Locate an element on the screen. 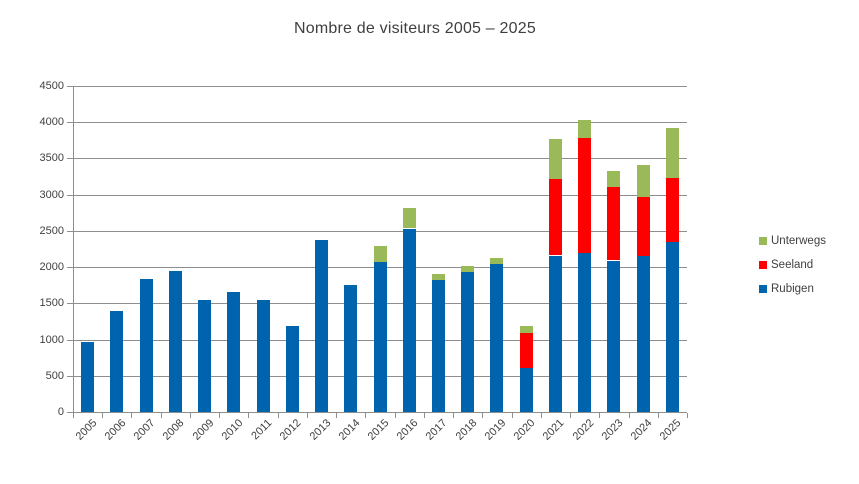 The height and width of the screenshot is (484, 859). legend-item-unterwegs: Unterwegs is located at coordinates (792, 241).